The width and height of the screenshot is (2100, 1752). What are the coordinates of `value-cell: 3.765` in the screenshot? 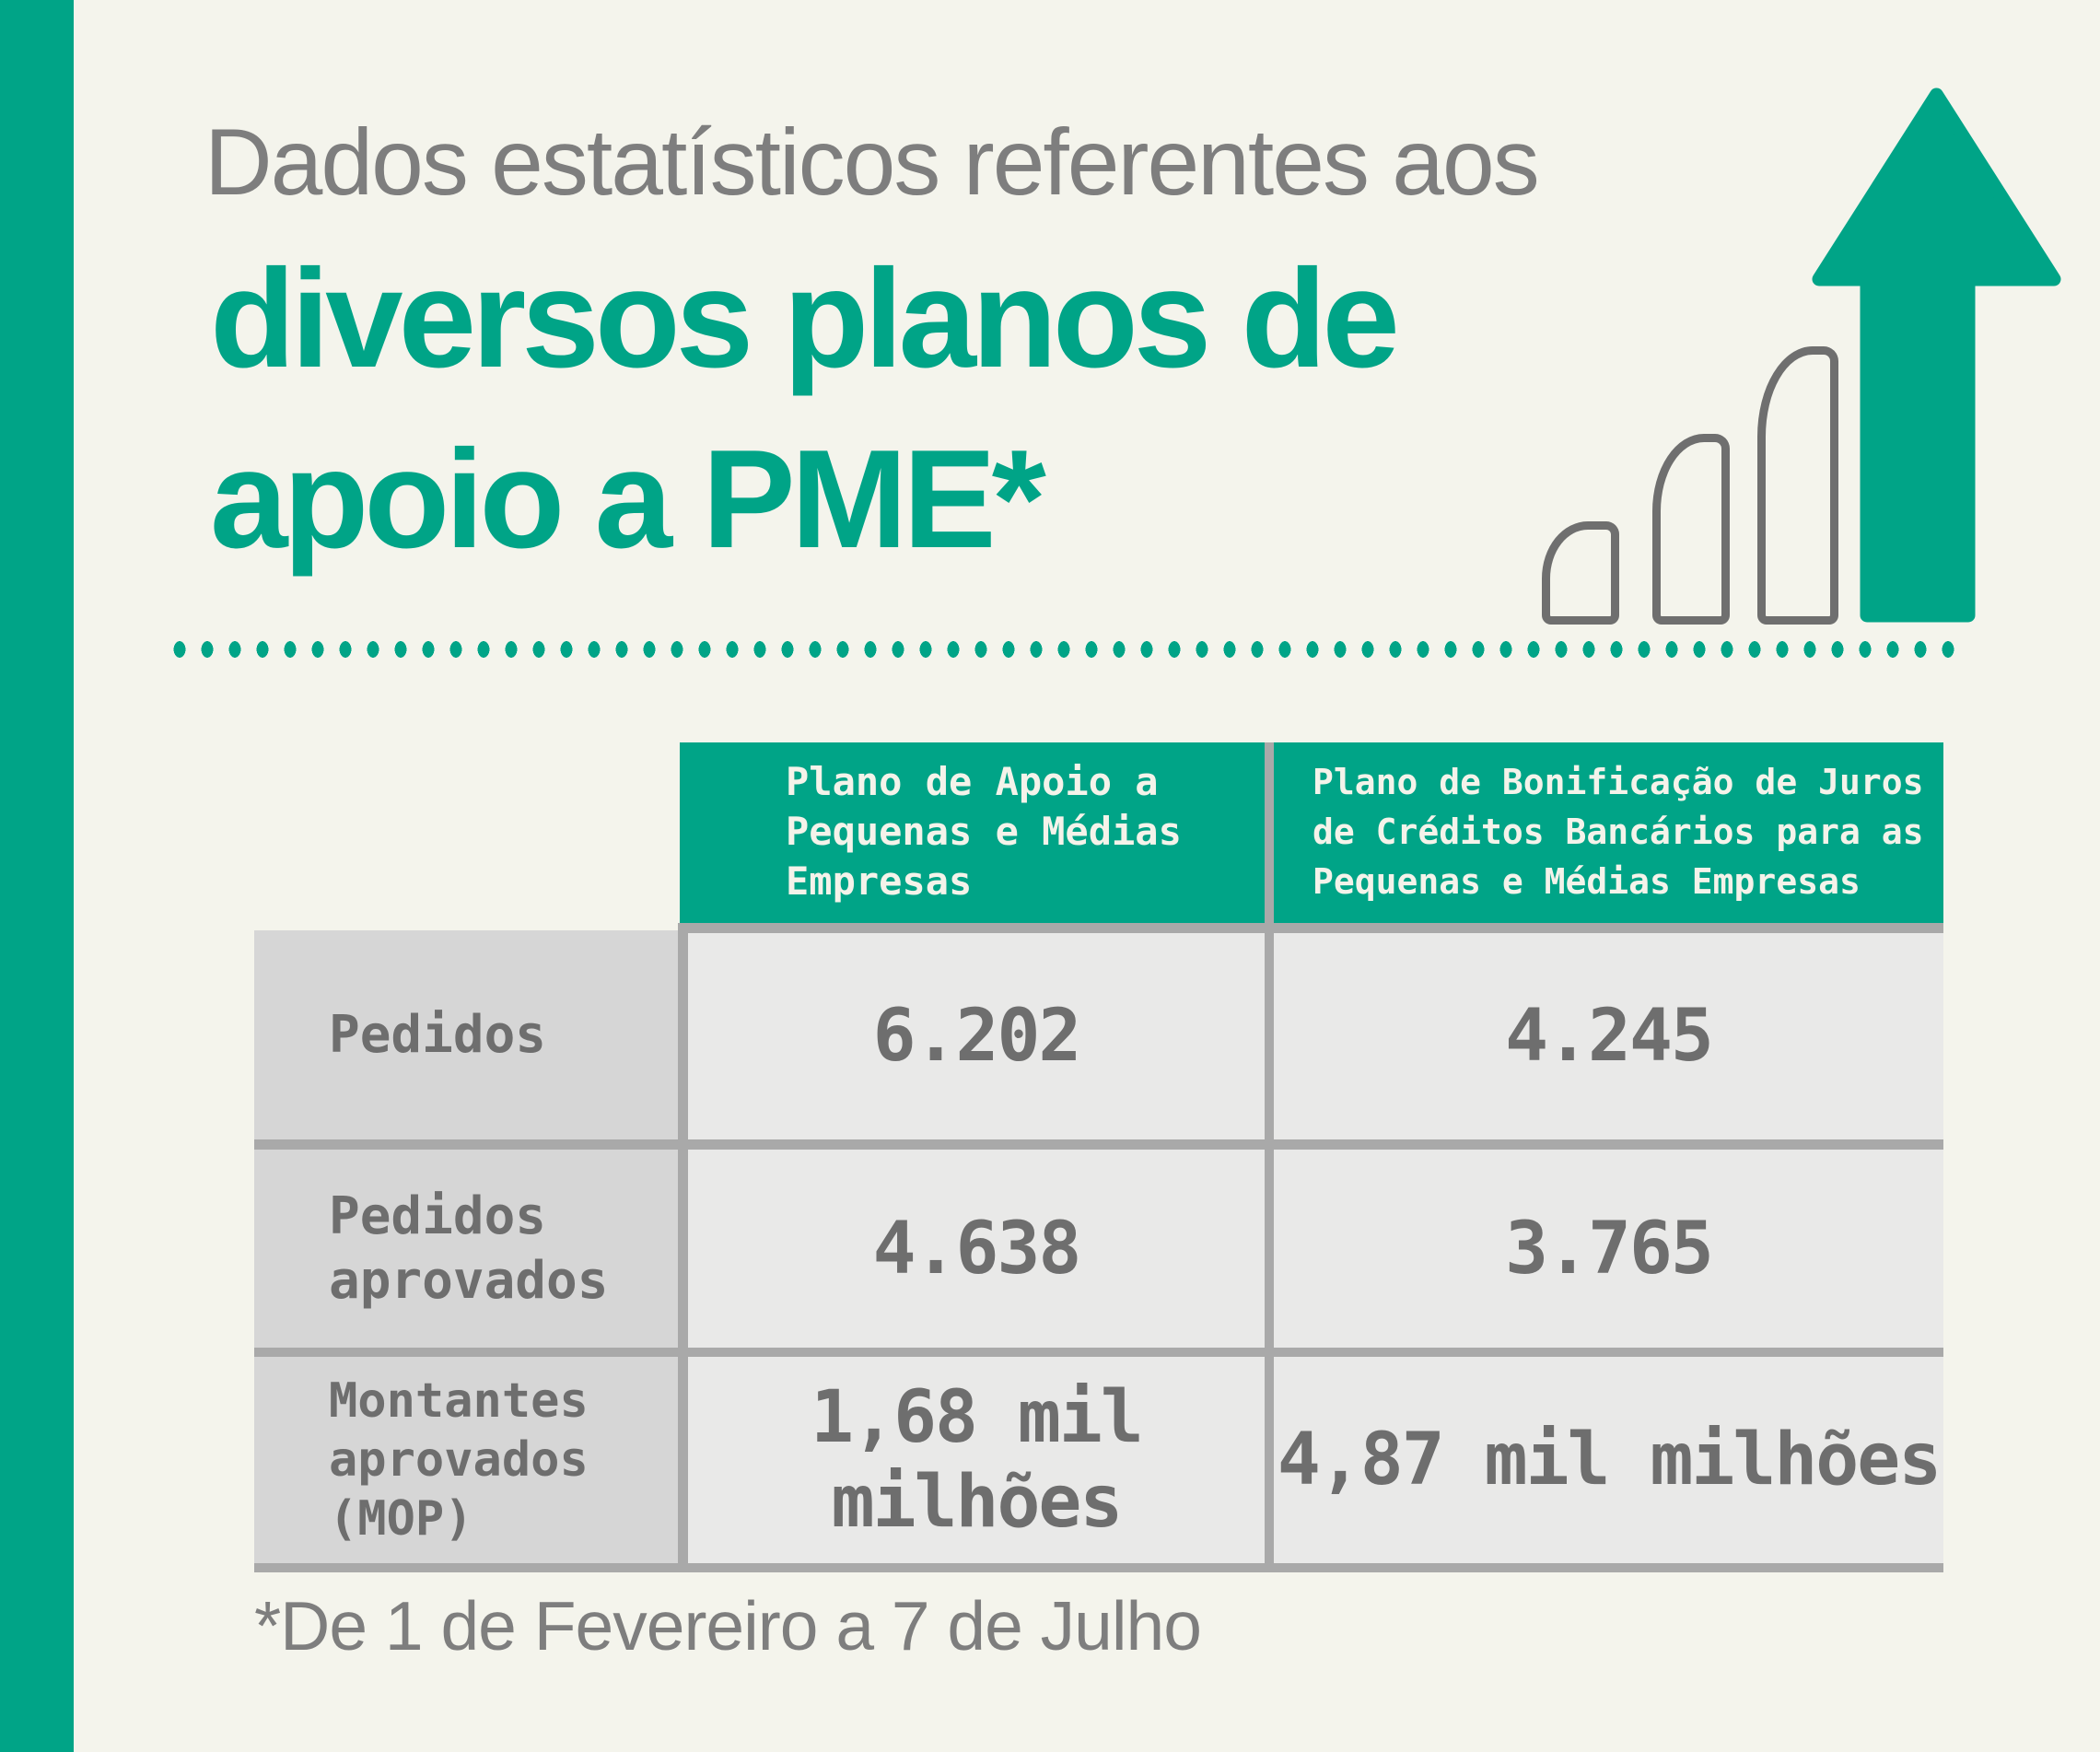 It's located at (1608, 1249).